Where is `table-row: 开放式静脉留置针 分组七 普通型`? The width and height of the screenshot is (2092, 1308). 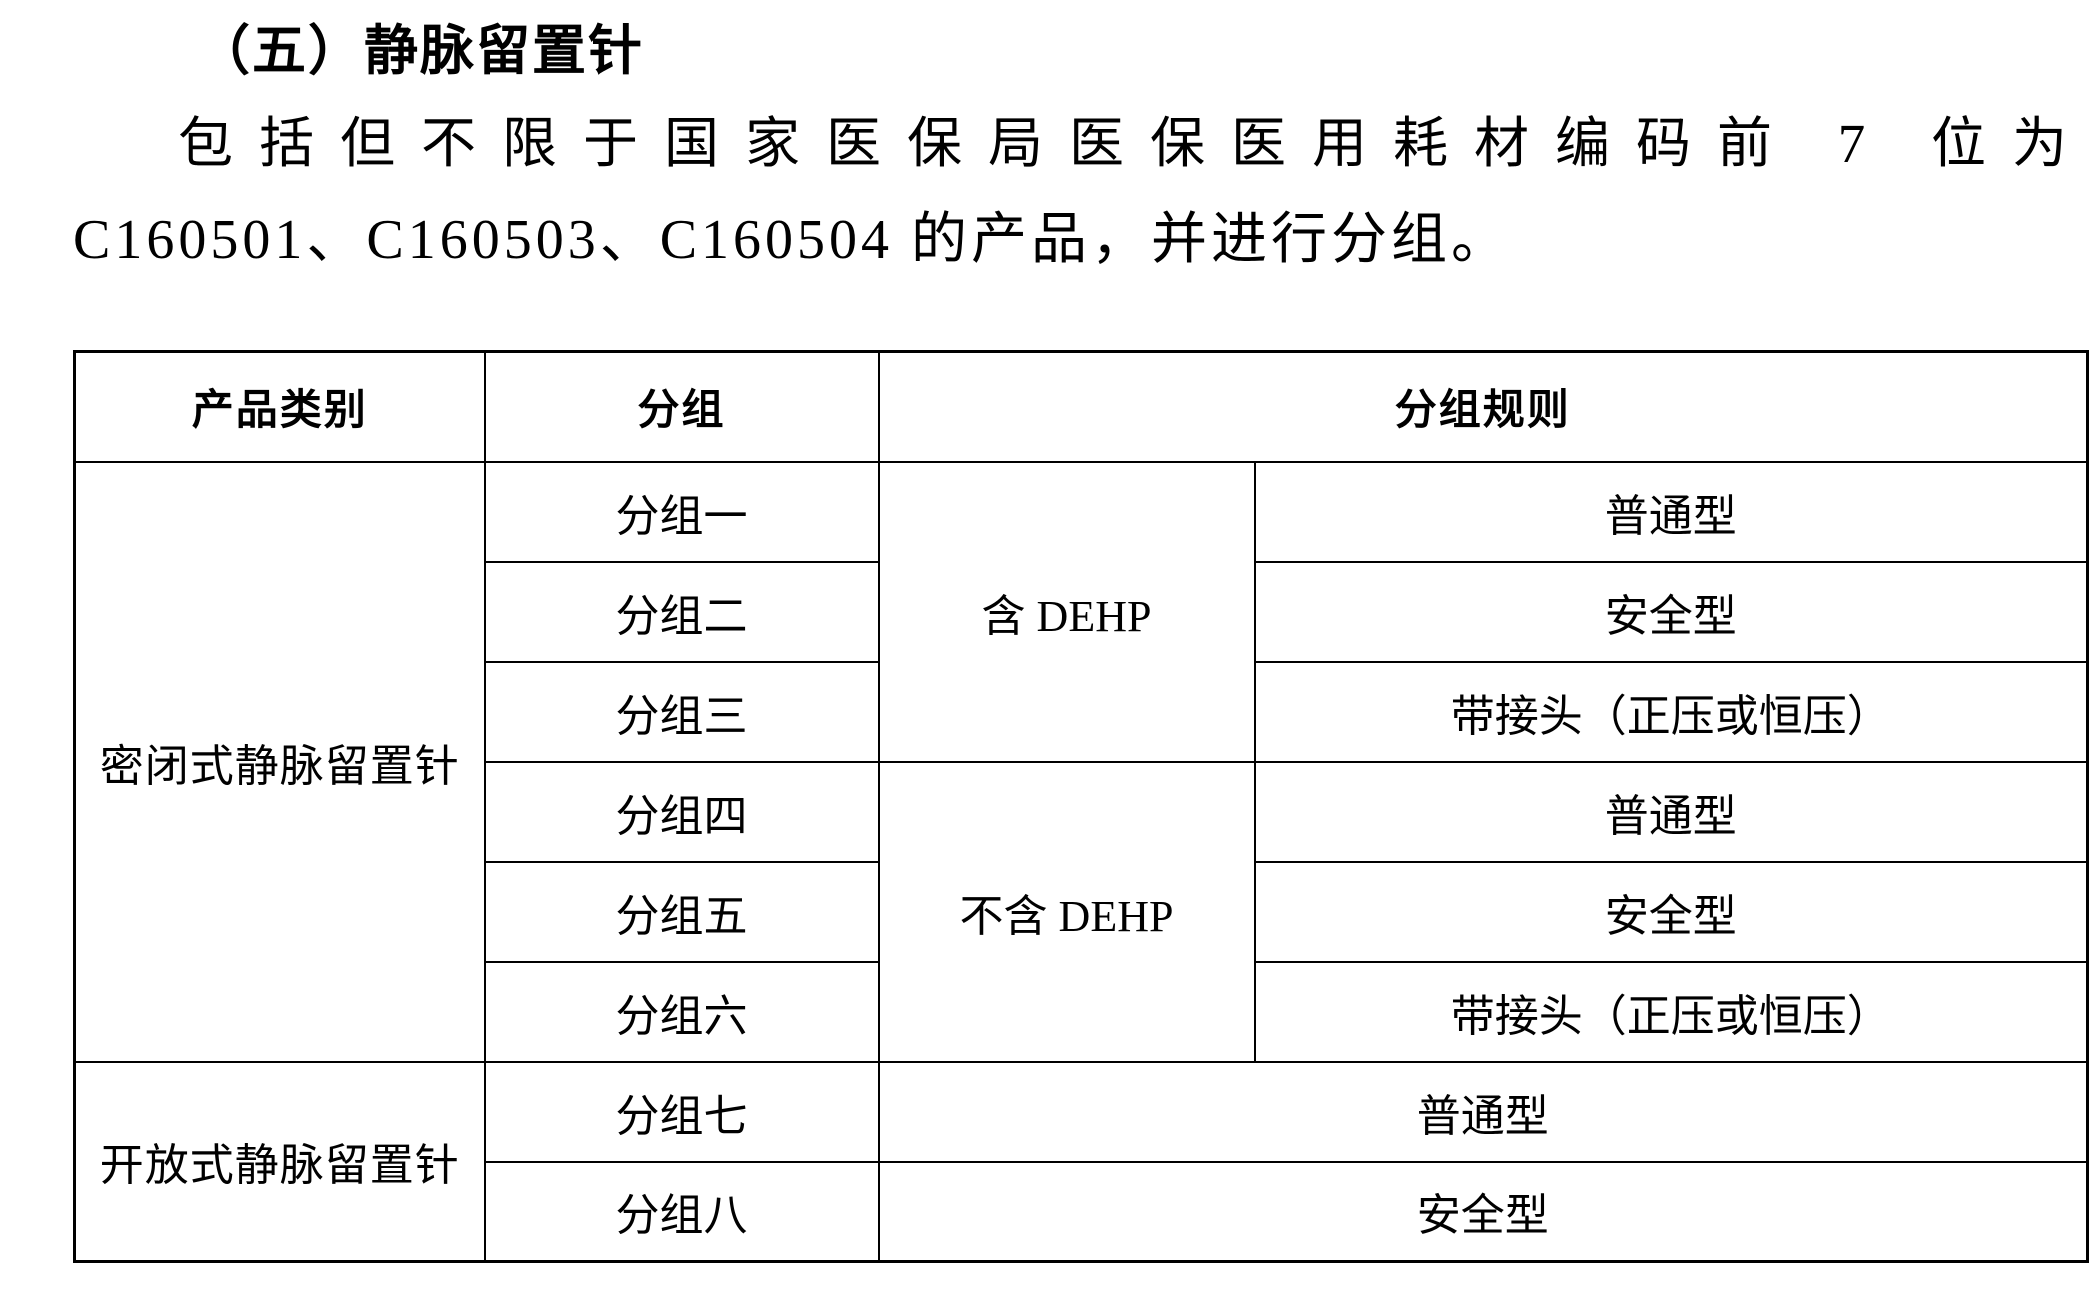 table-row: 开放式静脉留置针 分组七 普通型 is located at coordinates (1081, 1161).